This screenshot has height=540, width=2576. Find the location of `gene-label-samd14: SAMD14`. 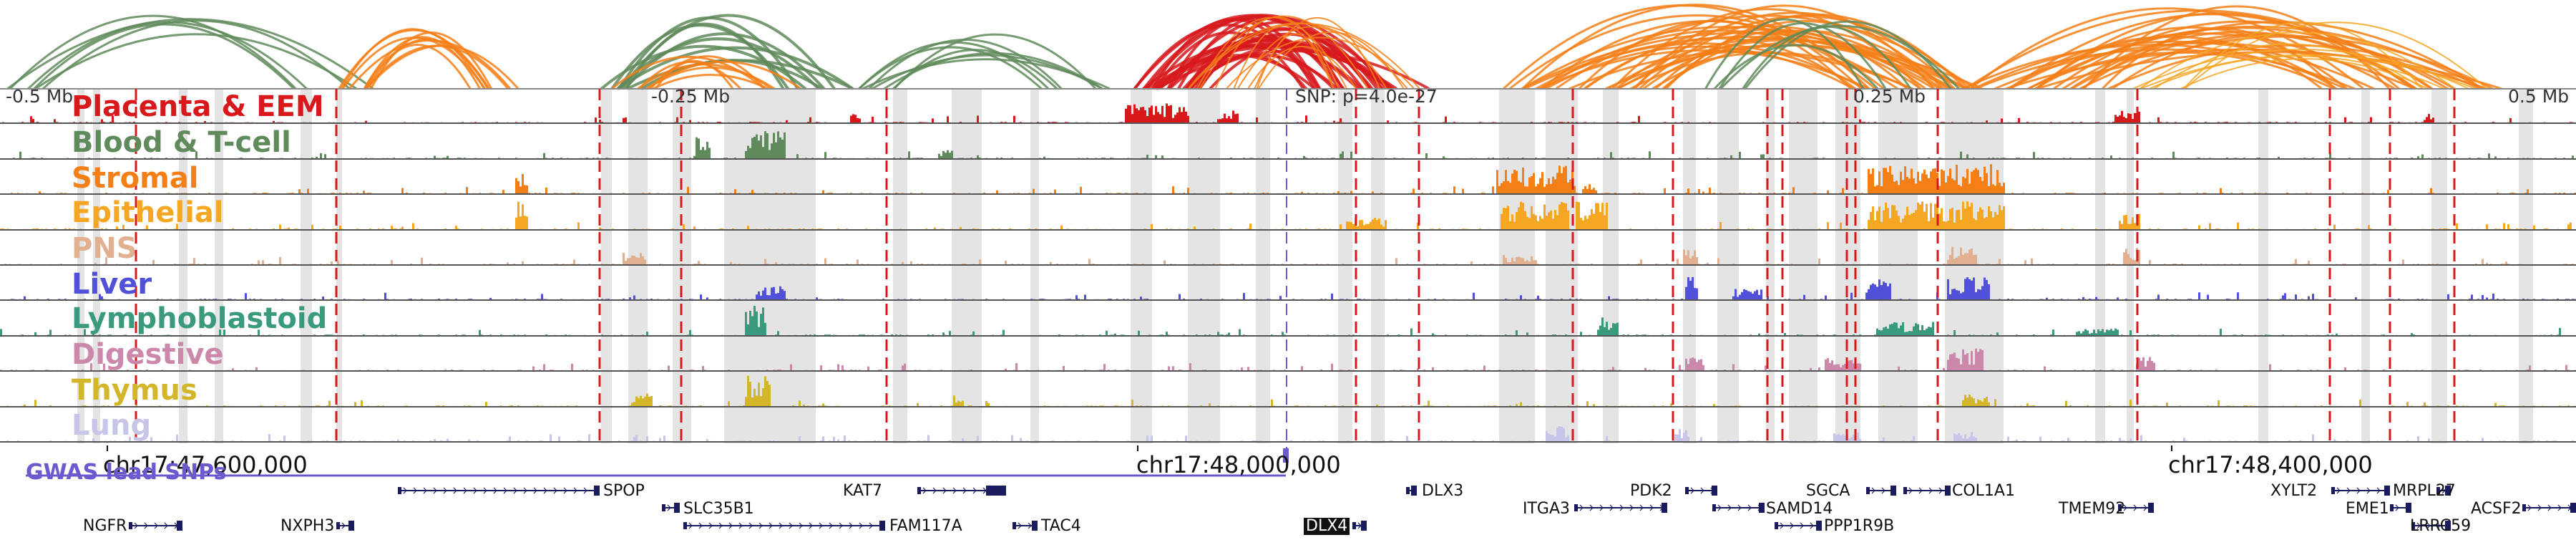

gene-label-samd14: SAMD14 is located at coordinates (1799, 509).